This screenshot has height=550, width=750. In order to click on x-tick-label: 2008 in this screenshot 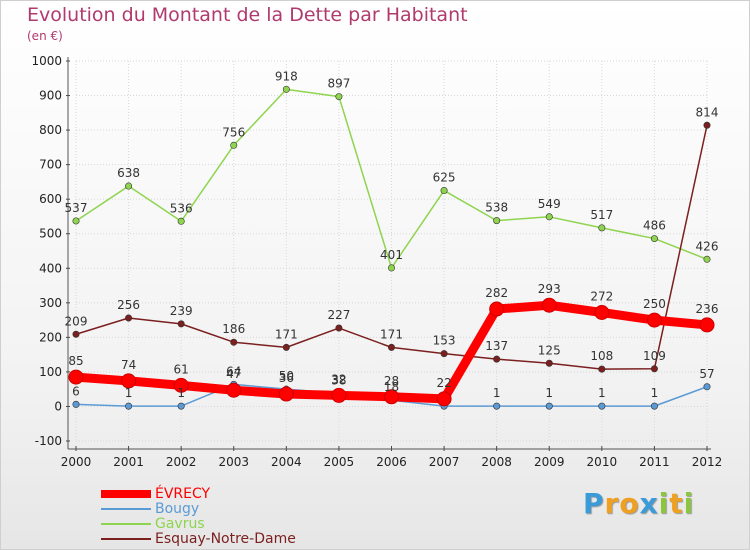, I will do `click(496, 462)`.